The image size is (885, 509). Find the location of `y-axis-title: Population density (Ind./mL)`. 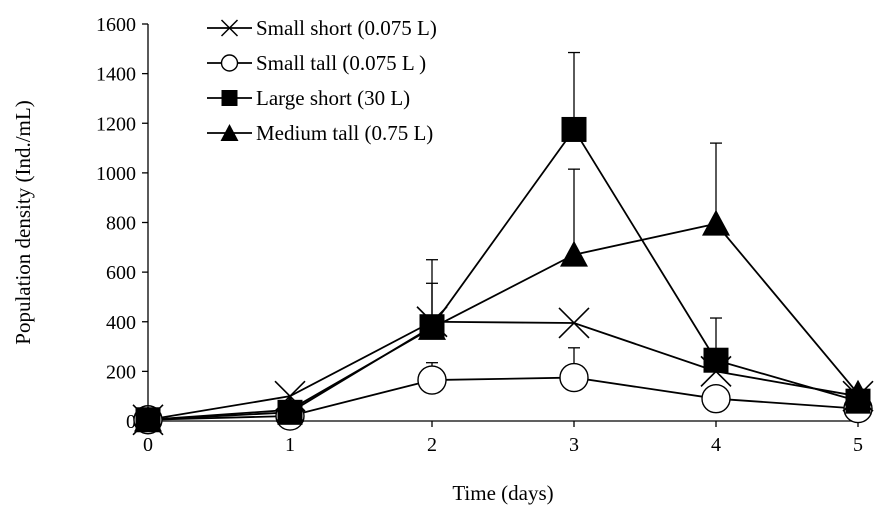

y-axis-title: Population density (Ind./mL) is located at coordinates (23, 222).